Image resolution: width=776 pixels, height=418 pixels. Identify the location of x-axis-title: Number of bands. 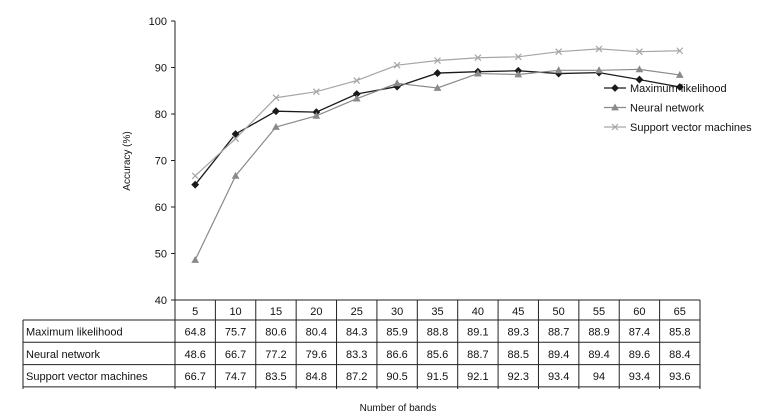
(398, 408).